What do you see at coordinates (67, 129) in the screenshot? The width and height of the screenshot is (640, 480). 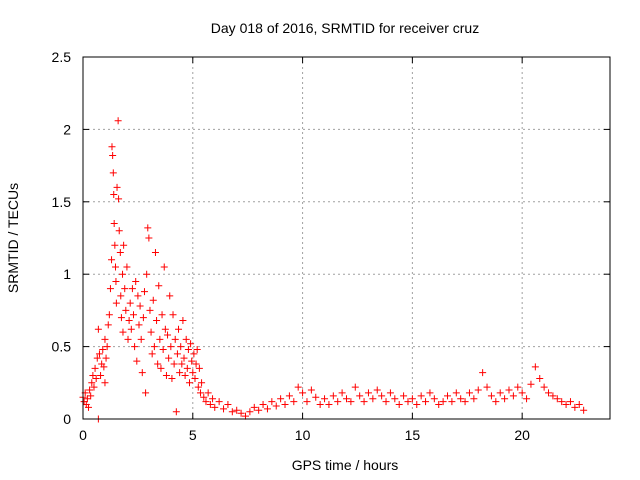 I see `y-tick-label: 2` at bounding box center [67, 129].